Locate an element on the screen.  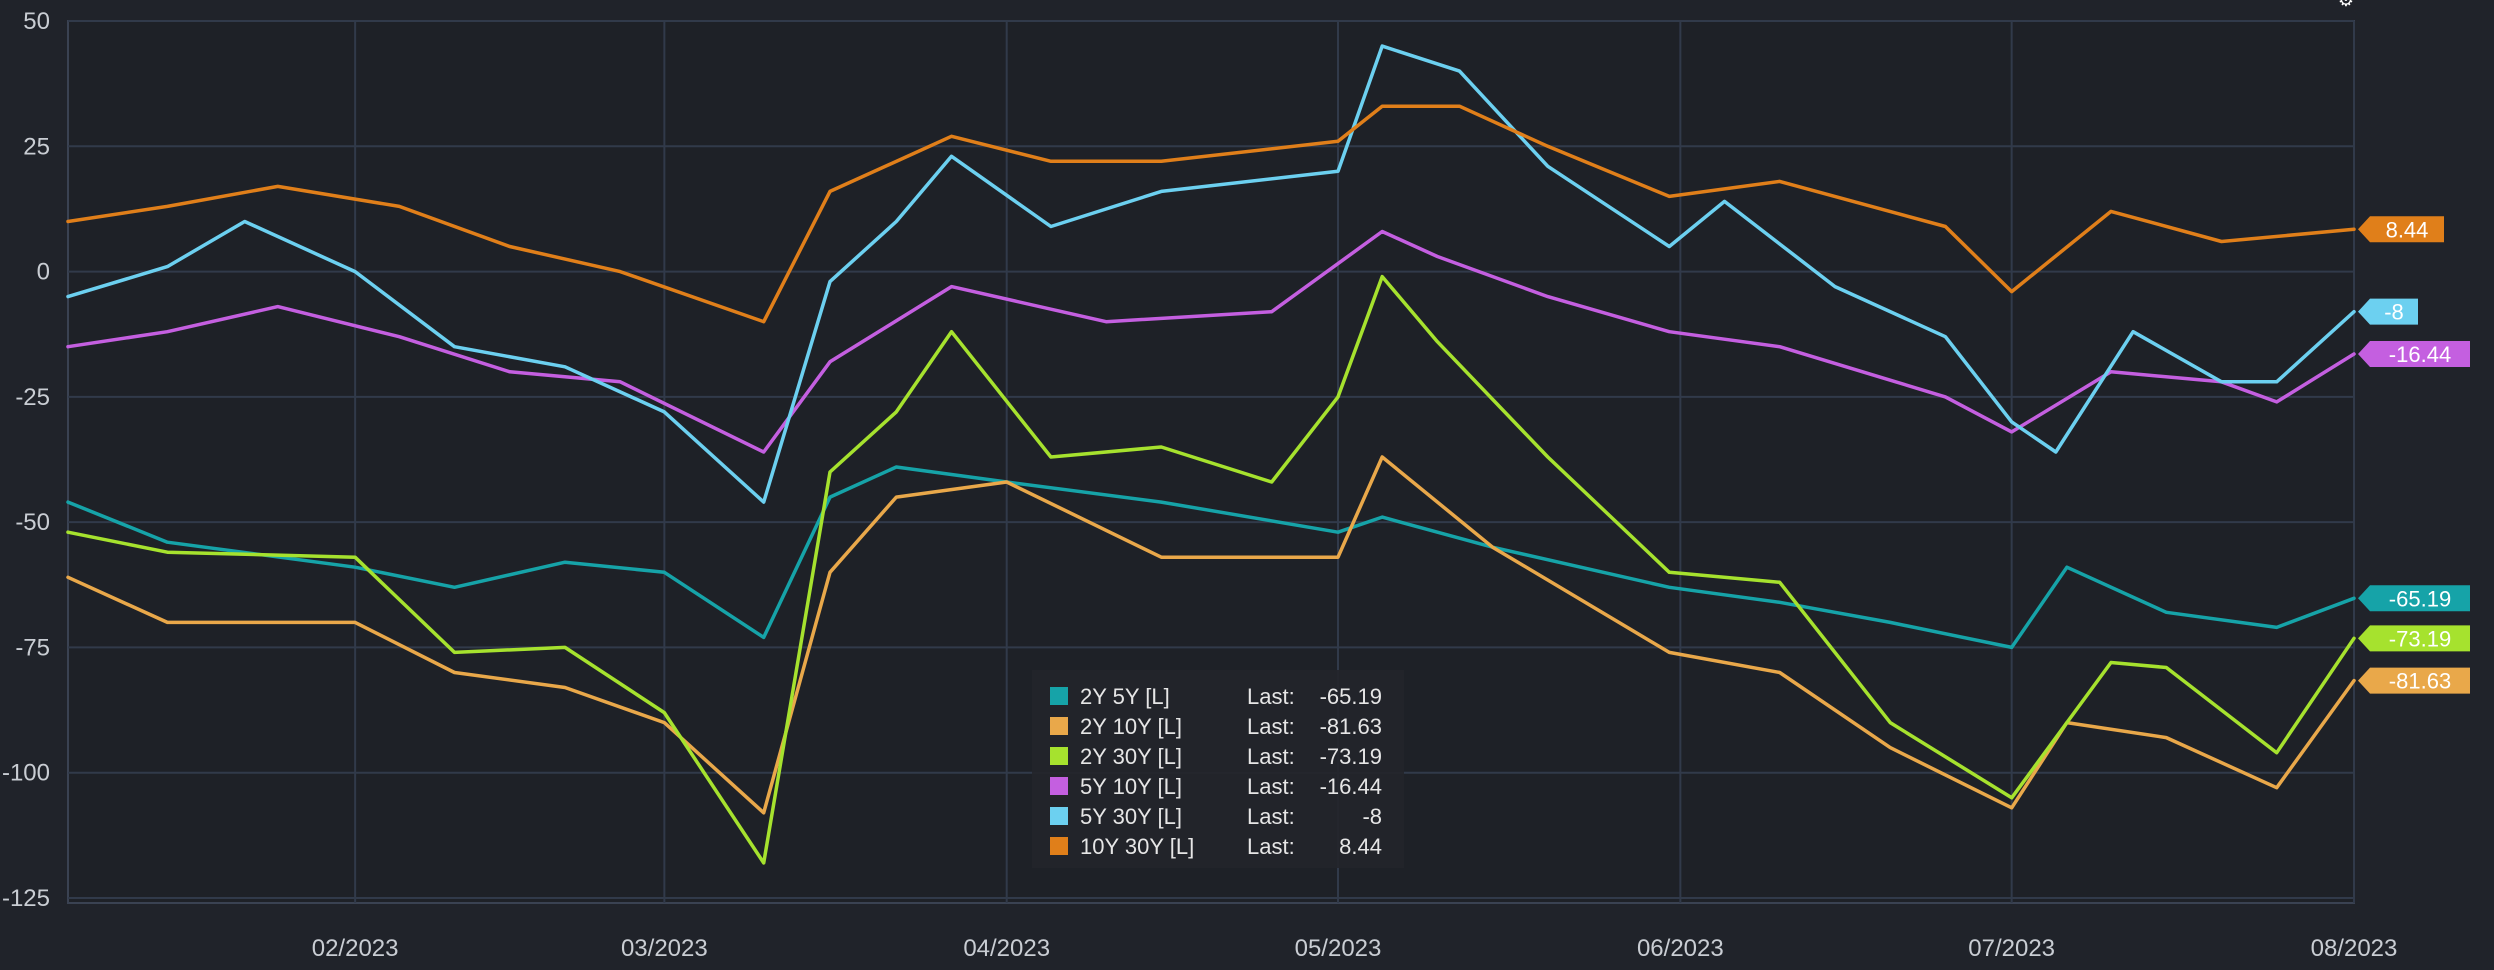
end-value-labels: 8.44 -8 -16.44 -65.19 -73.19 -81.63 is located at coordinates (2414, 455).